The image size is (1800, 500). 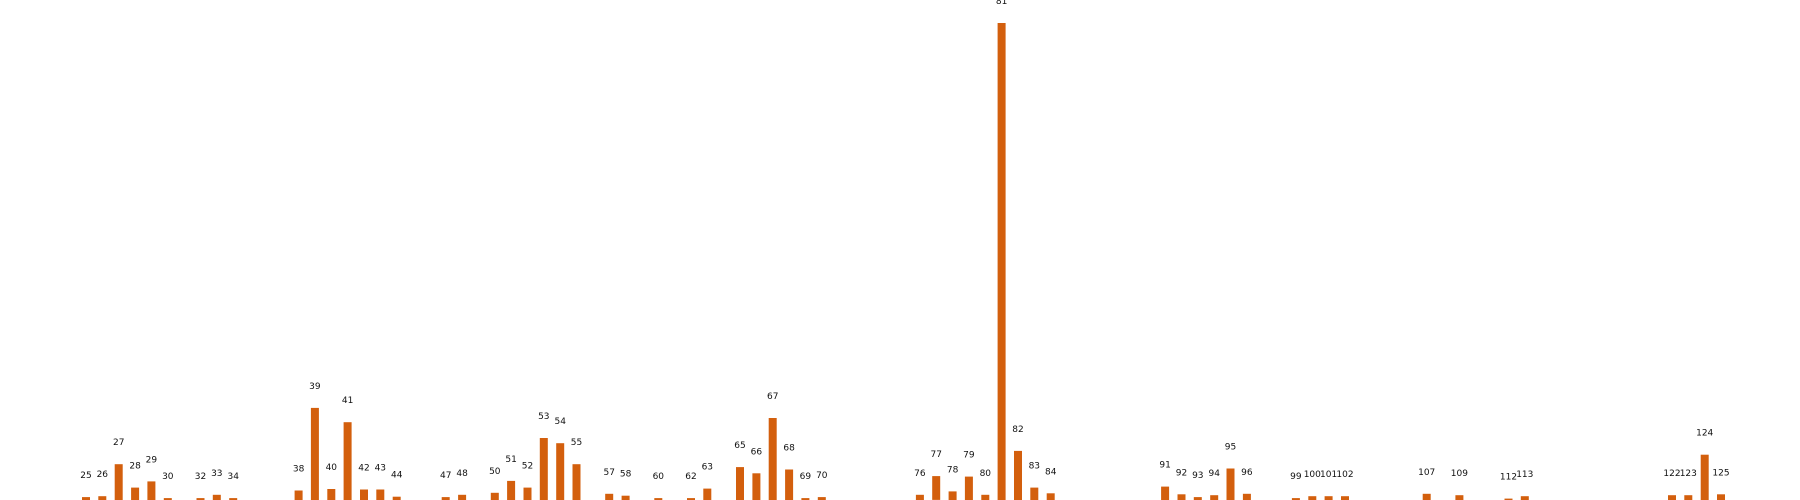 I want to click on bar-label-96: 96, so click(x=1247, y=473).